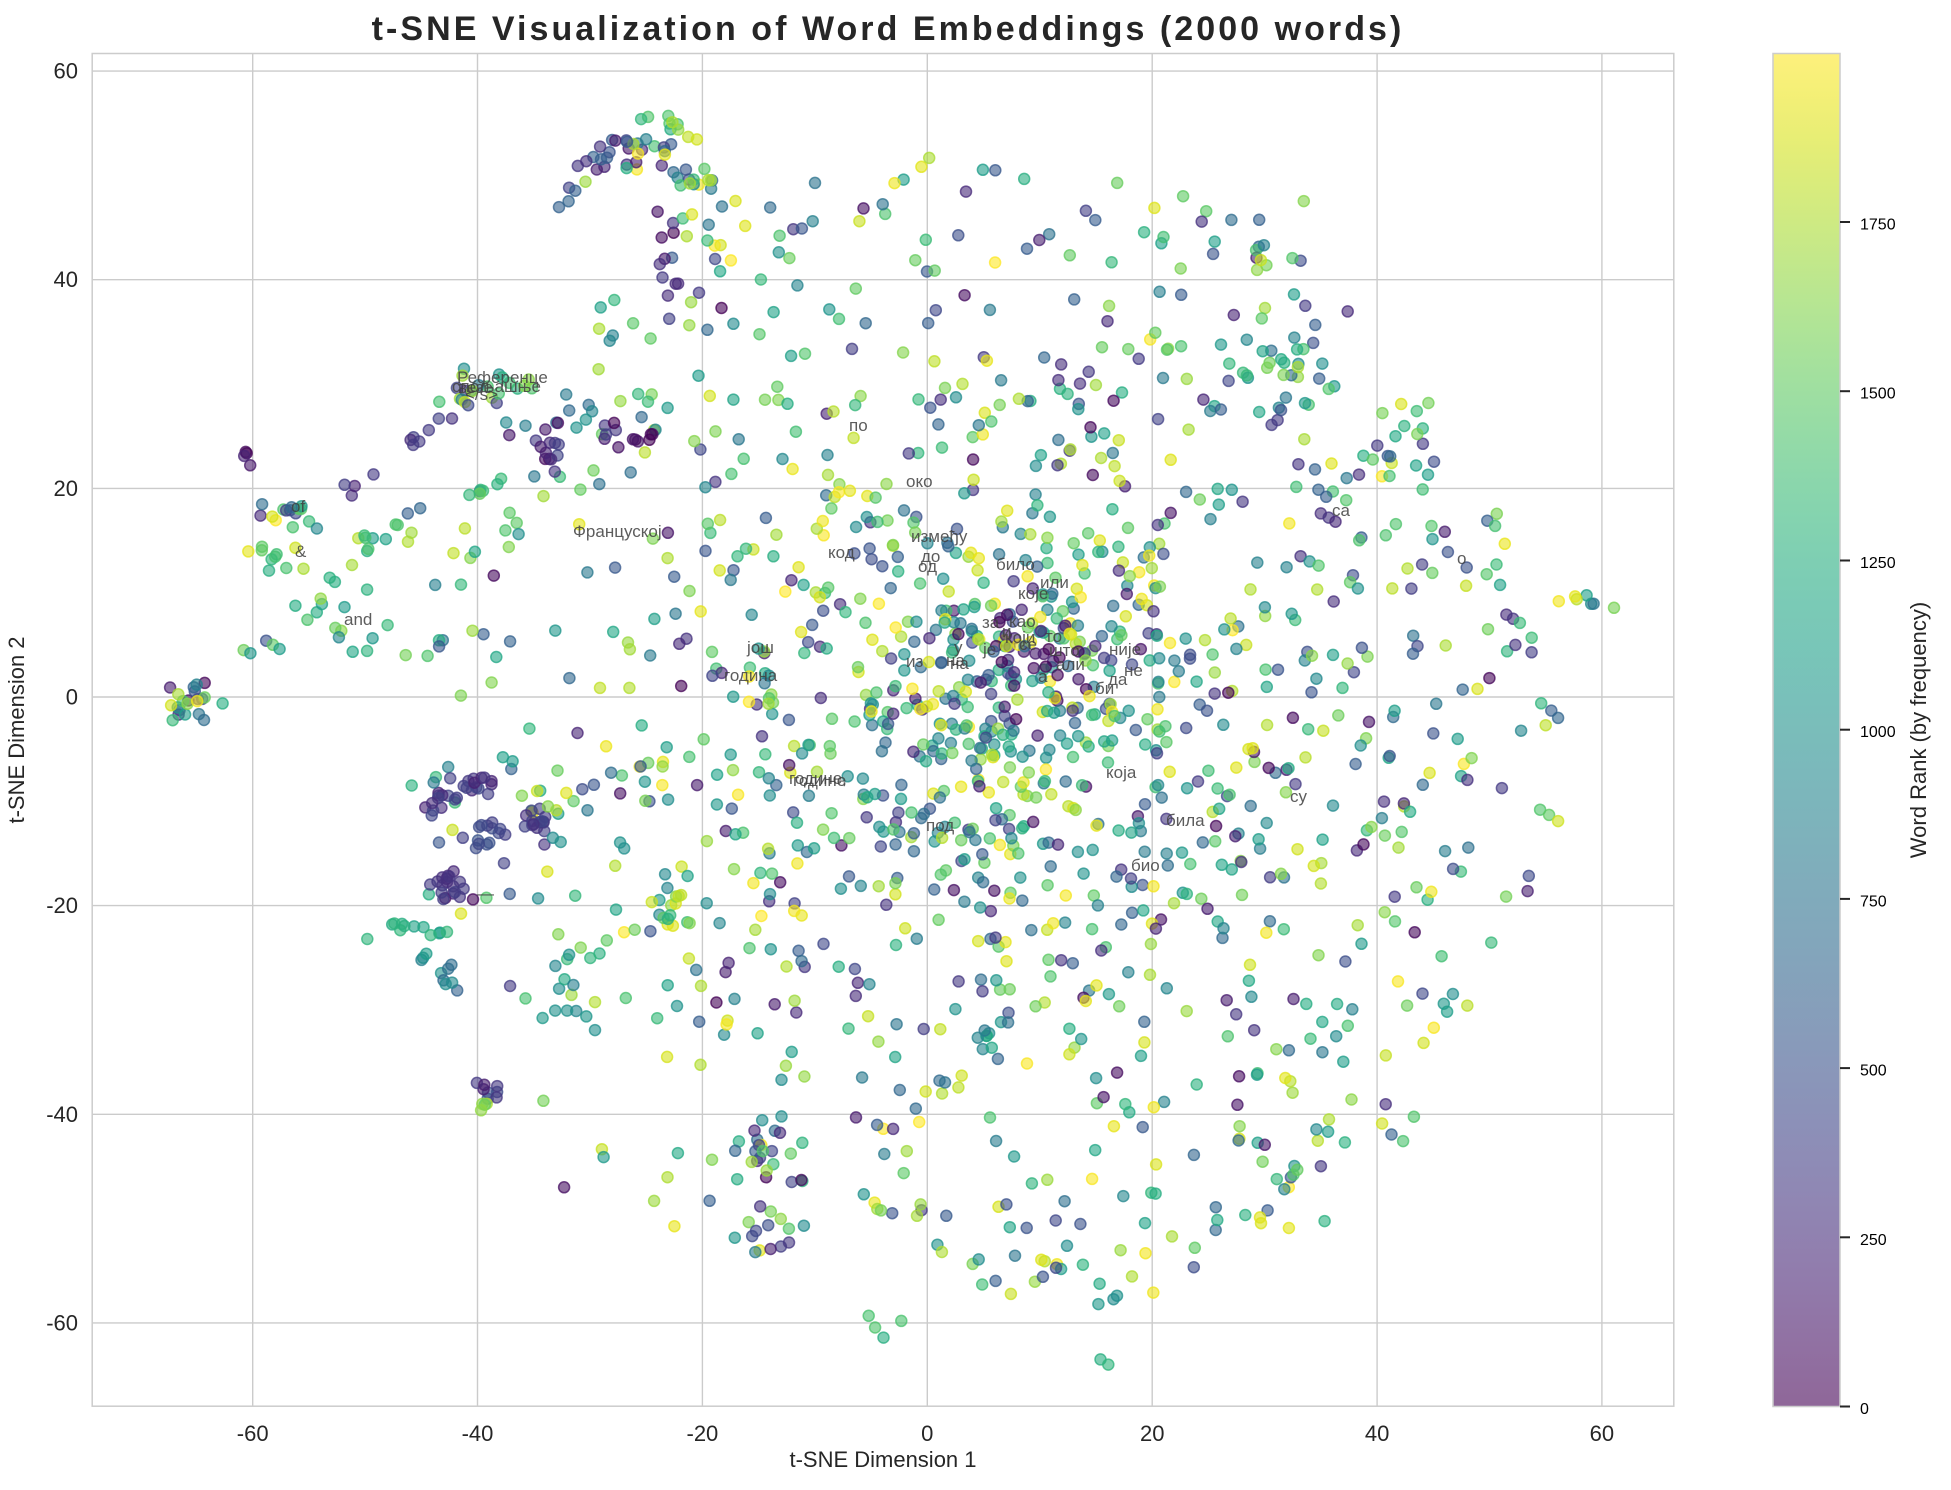 The width and height of the screenshot is (1951, 1490). I want to click on svg-text: још, so click(760, 647).